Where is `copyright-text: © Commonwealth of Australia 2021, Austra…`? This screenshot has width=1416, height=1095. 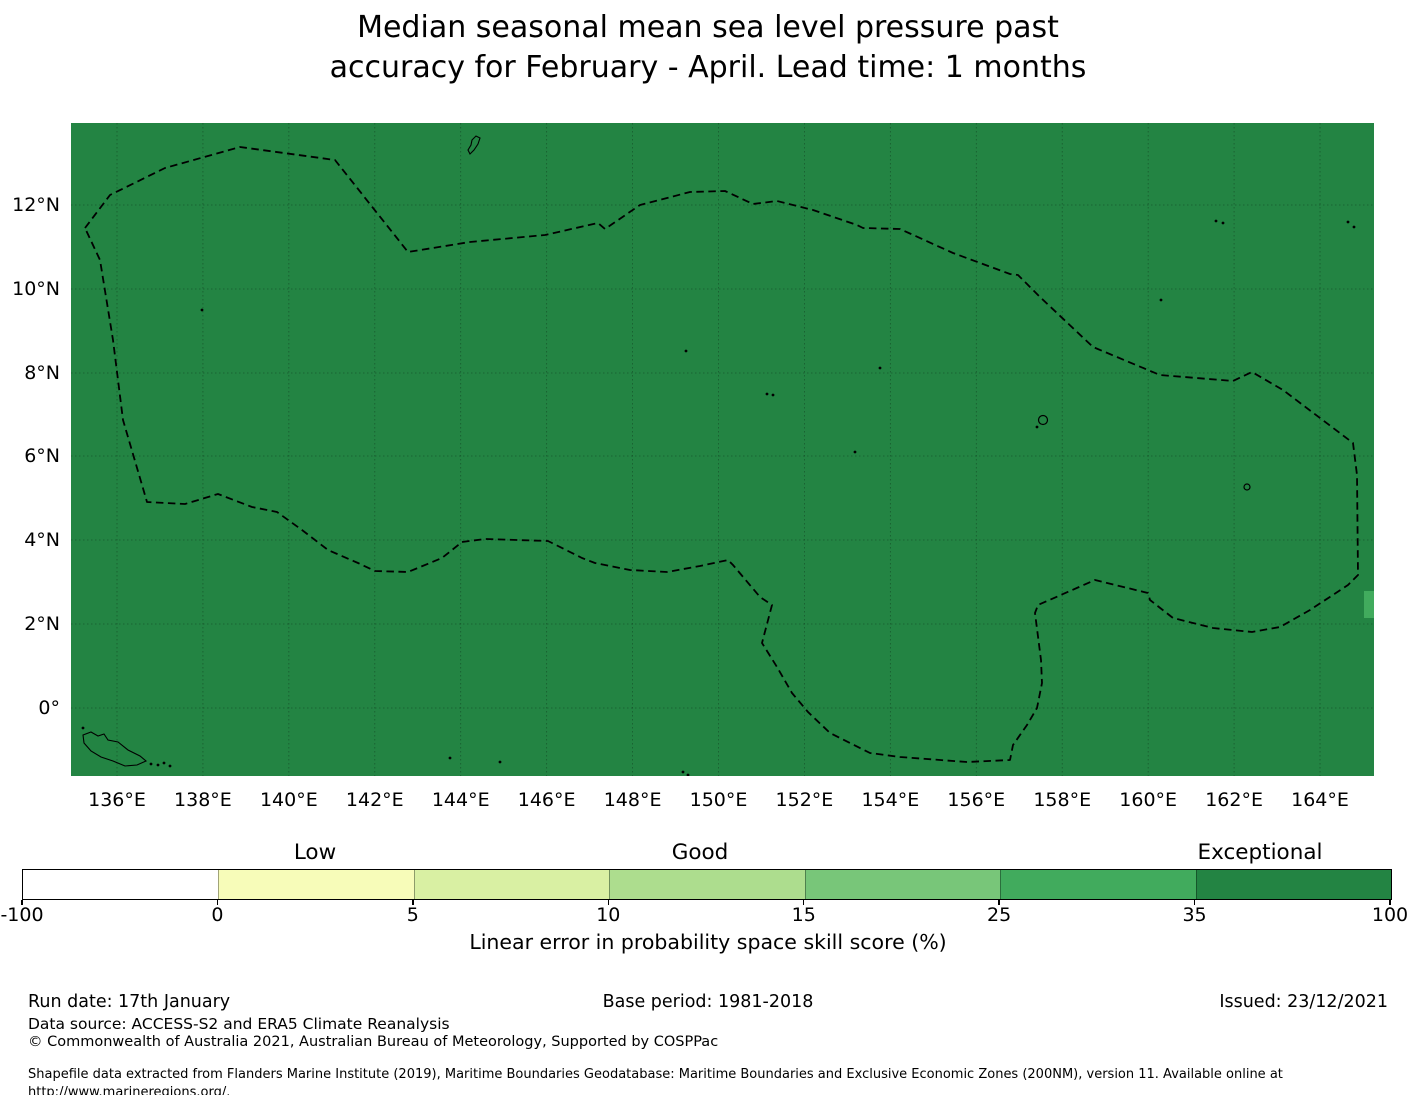
copyright-text: © Commonwealth of Australia 2021, Austra… is located at coordinates (373, 1042).